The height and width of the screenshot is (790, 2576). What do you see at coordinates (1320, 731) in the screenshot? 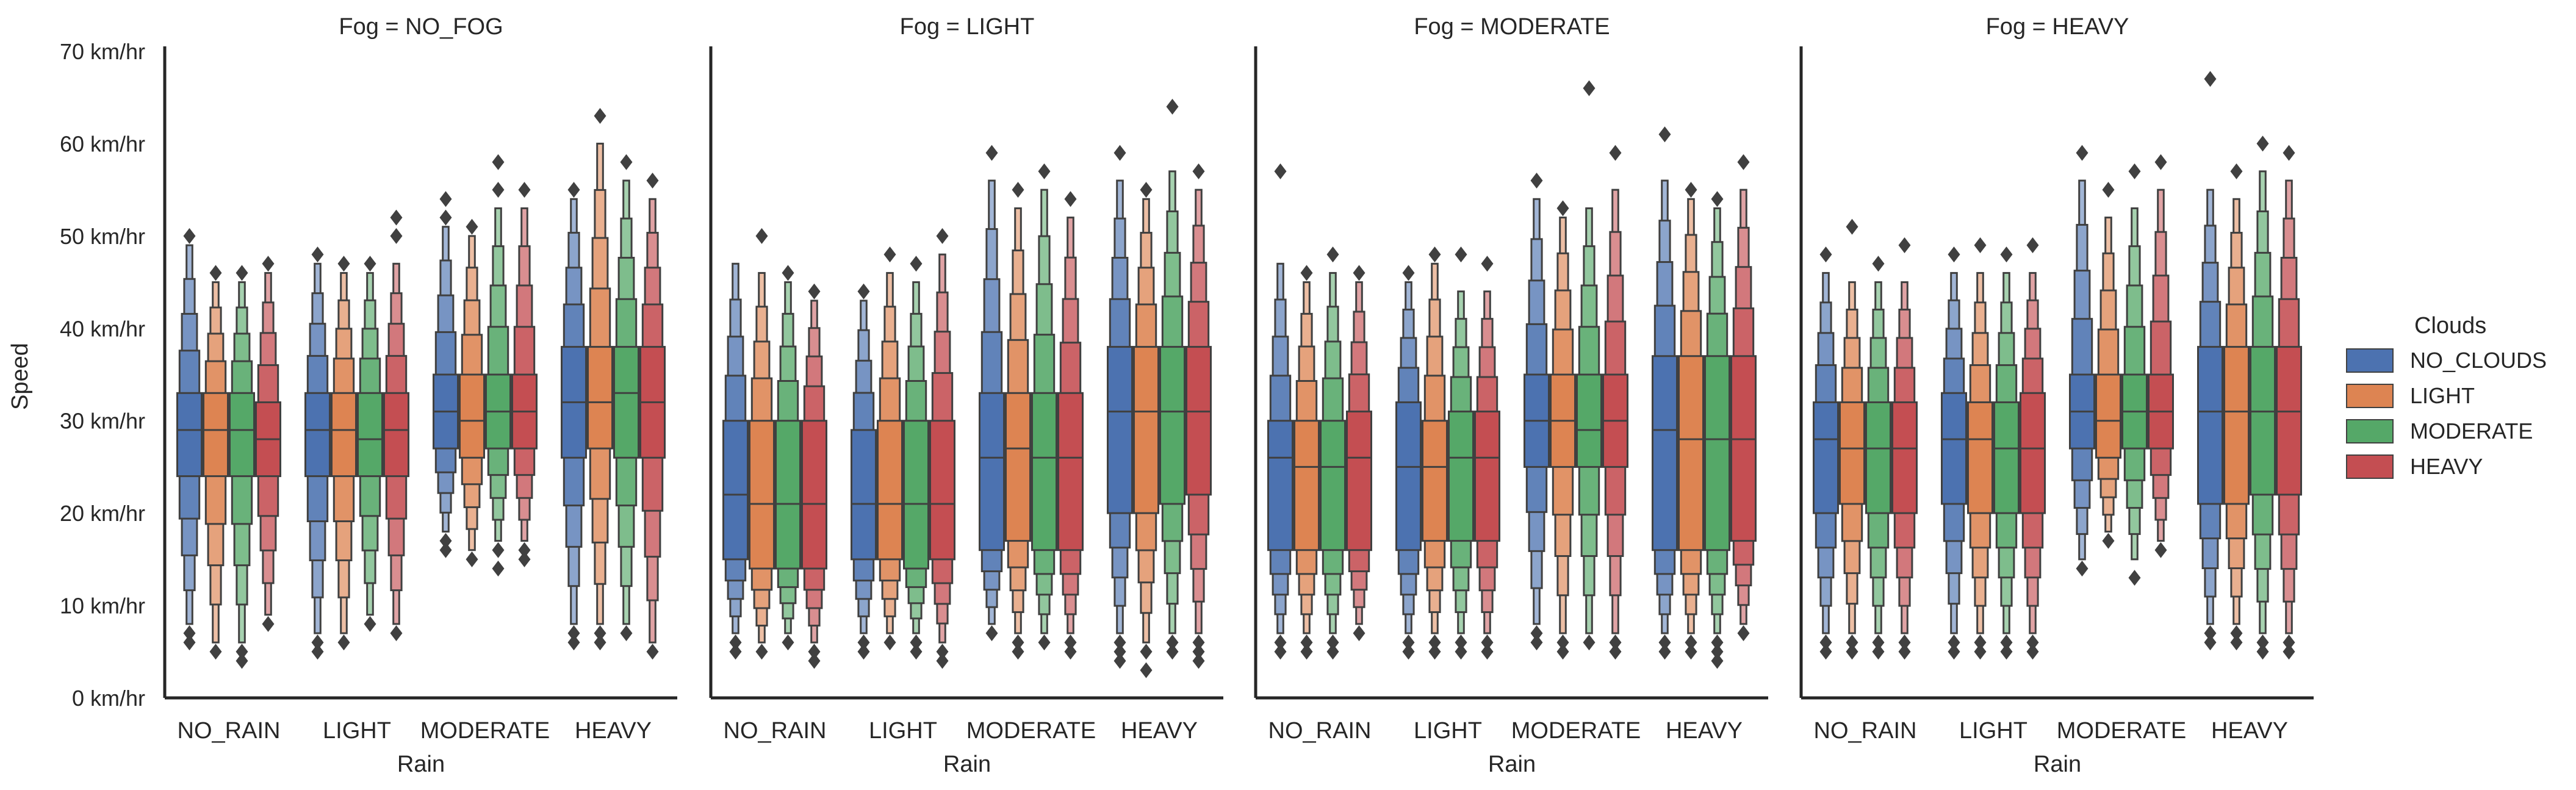
I see `x-tick-label: NO_RAIN` at bounding box center [1320, 731].